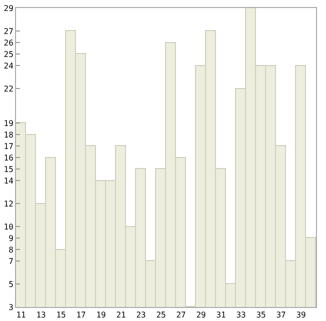  What do you see at coordinates (261, 315) in the screenshot?
I see `x-tick-label: 35` at bounding box center [261, 315].